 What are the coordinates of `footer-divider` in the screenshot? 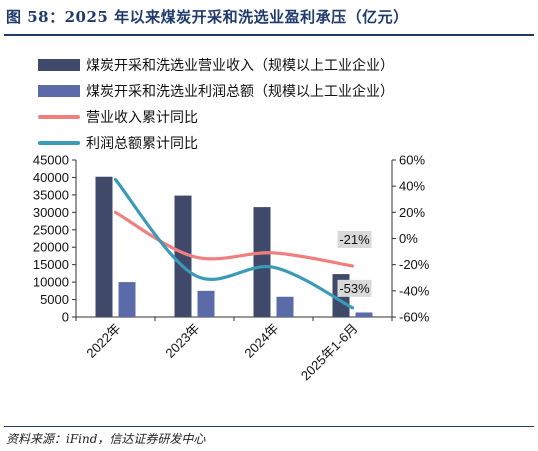 It's located at (269, 426).